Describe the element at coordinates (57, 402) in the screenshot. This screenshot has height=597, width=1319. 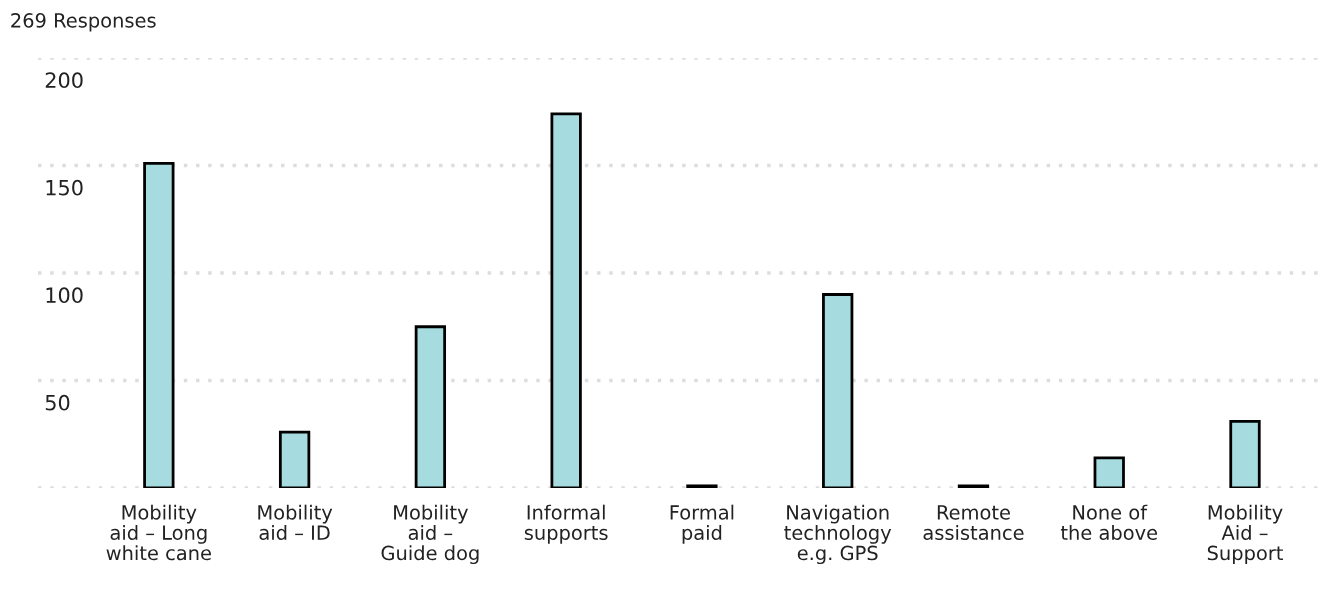
I see `y-tick-label: 50` at that location.